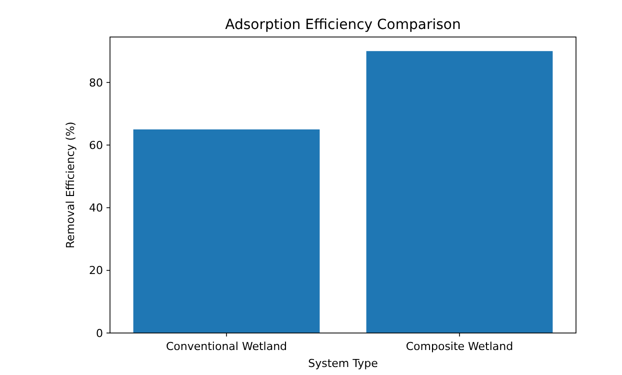  I want to click on y-tick-label: 20, so click(96, 271).